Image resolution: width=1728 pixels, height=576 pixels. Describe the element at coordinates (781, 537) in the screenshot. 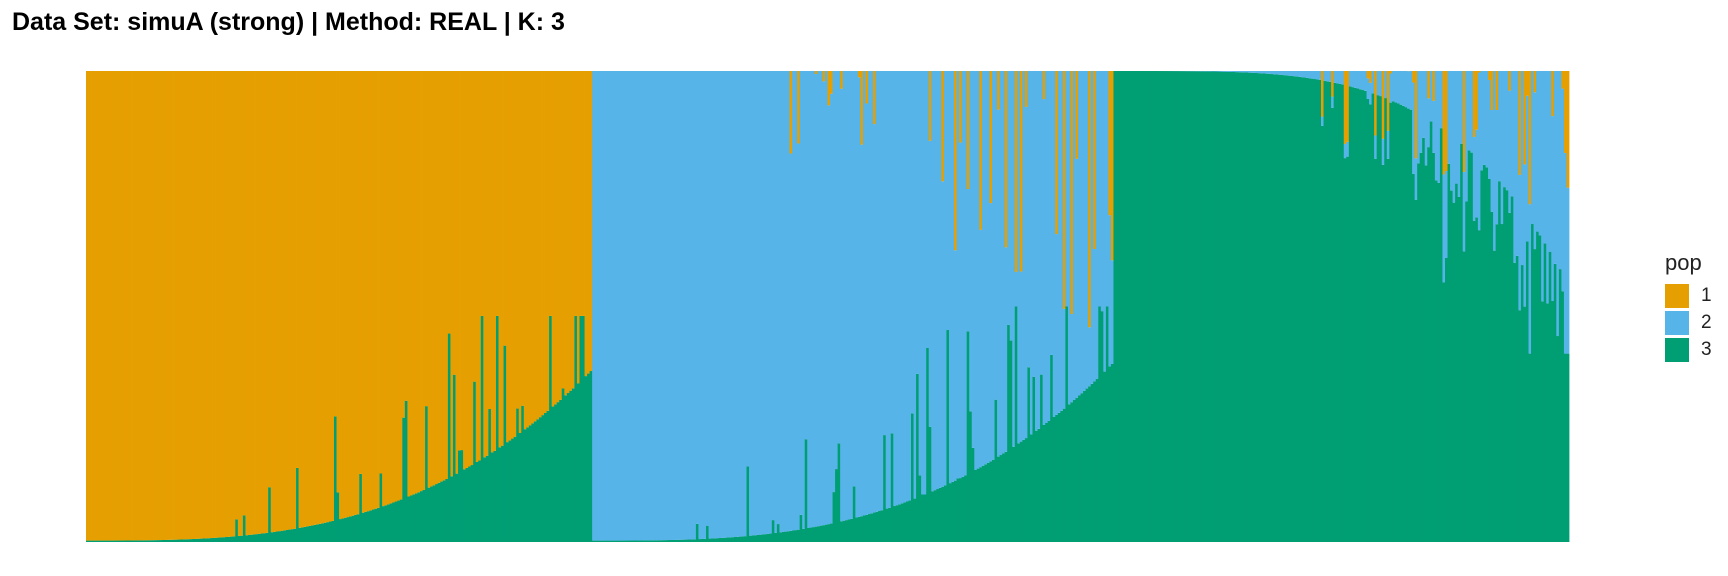

I see `bar-segment-g2-i75-pop3` at that location.